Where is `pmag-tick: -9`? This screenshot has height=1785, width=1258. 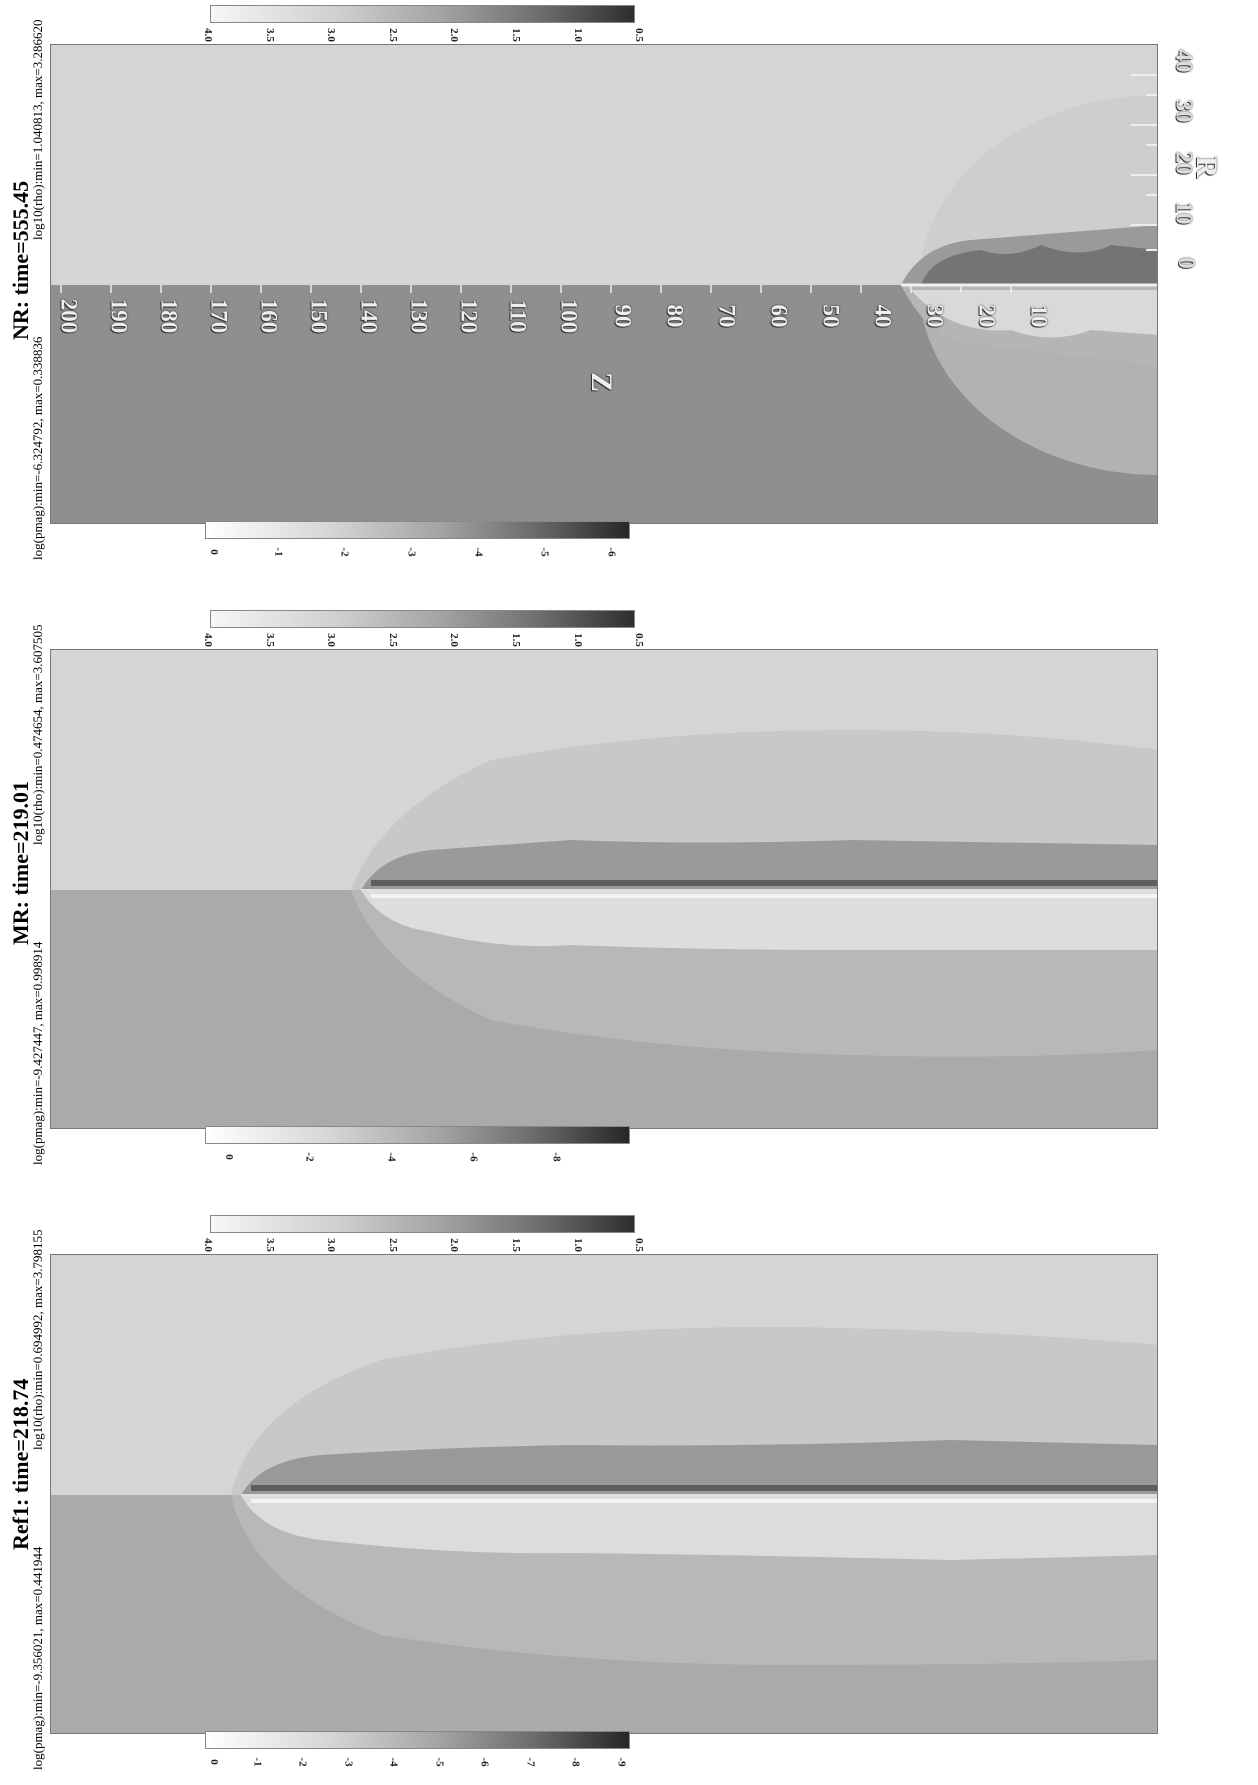 pmag-tick: -9 is located at coordinates (621, 1762).